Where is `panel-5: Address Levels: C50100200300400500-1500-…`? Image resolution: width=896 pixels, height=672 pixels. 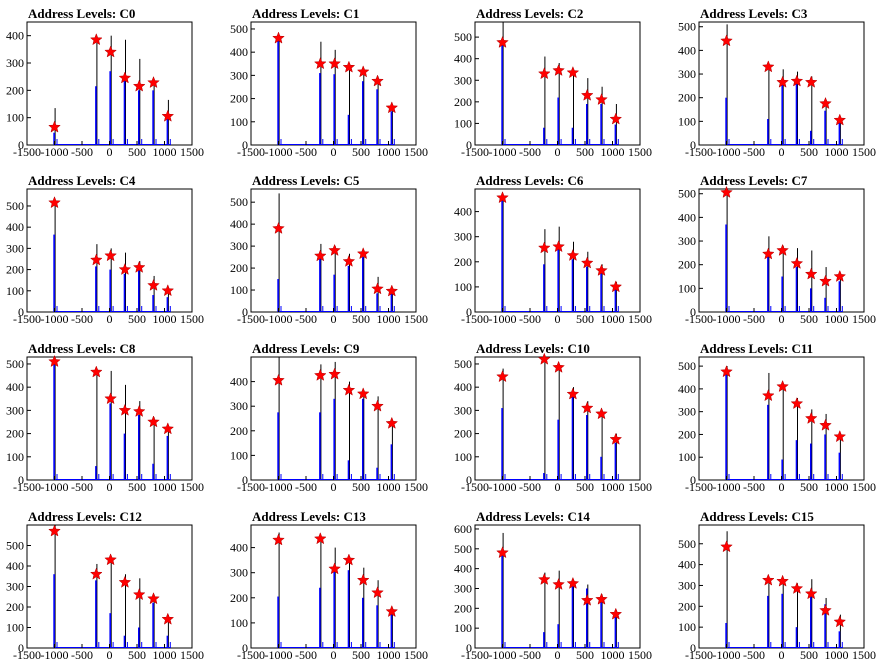 panel-5: Address Levels: C50100200300400500-1500-… is located at coordinates (329, 249).